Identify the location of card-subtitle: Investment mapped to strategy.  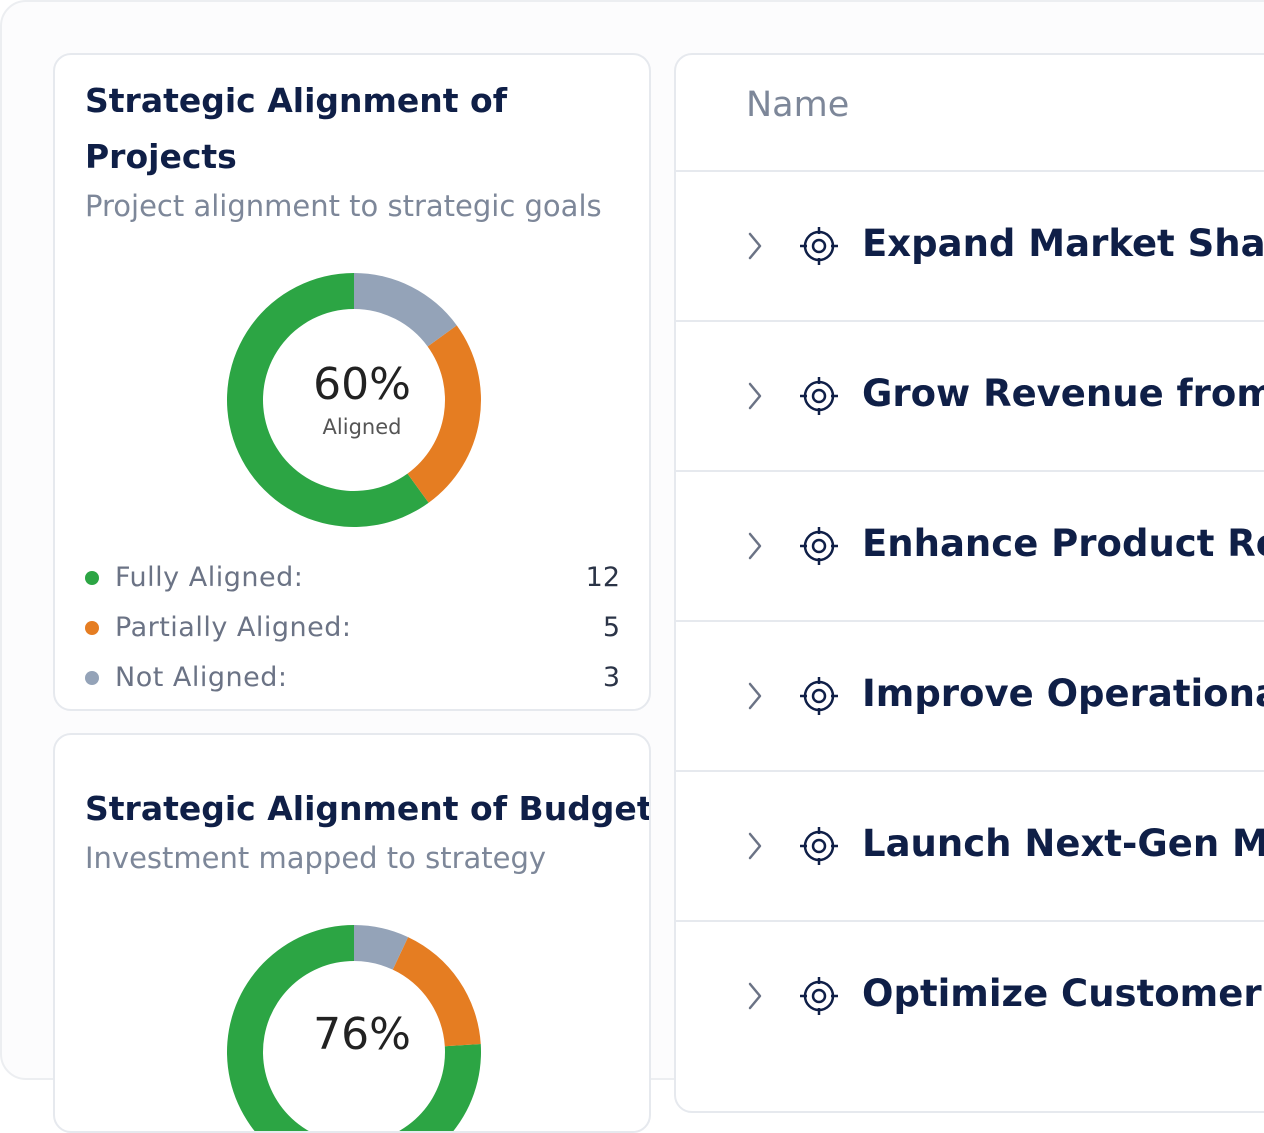
(316, 858).